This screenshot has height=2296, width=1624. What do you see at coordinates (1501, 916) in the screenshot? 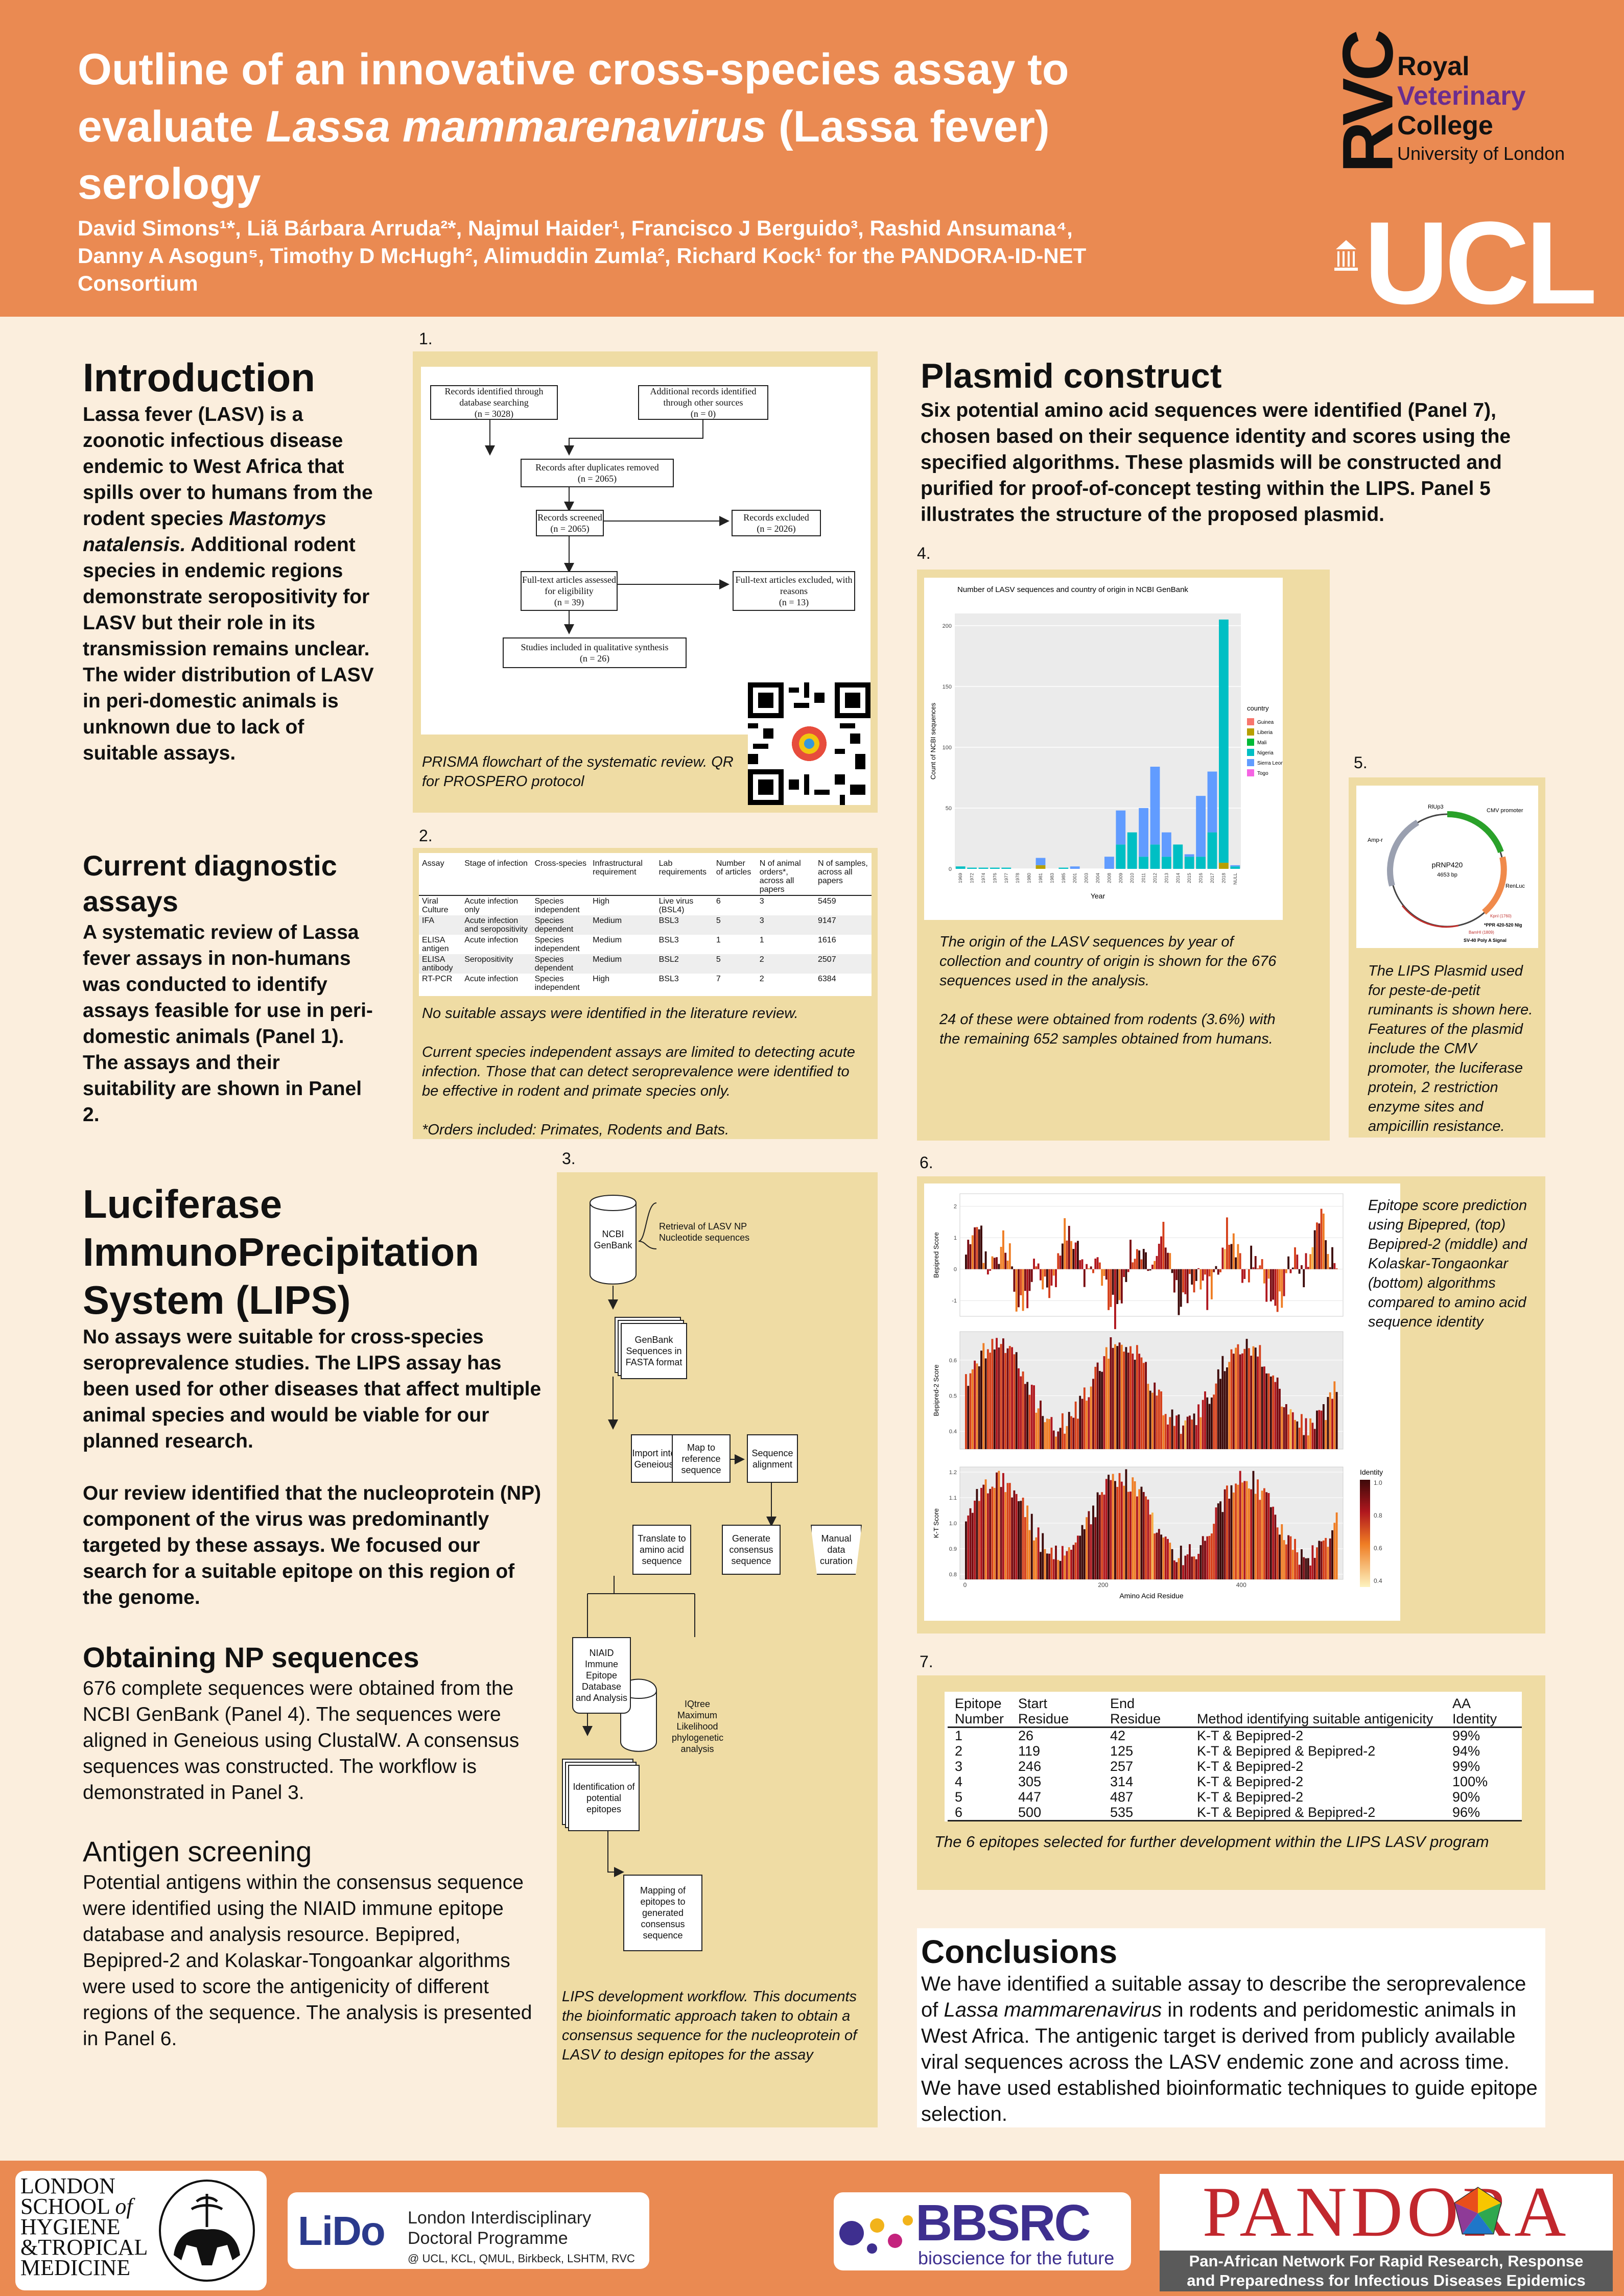
I see `kpn-label: KpnI (1760)` at bounding box center [1501, 916].